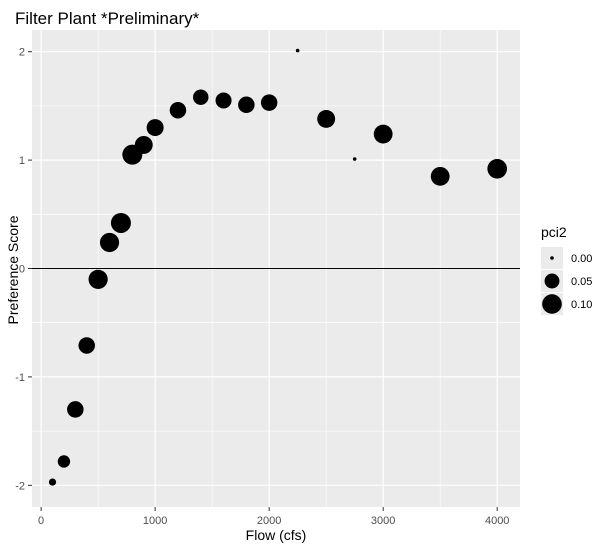  Describe the element at coordinates (581, 305) in the screenshot. I see `legend-entry-label: 0.10` at that location.